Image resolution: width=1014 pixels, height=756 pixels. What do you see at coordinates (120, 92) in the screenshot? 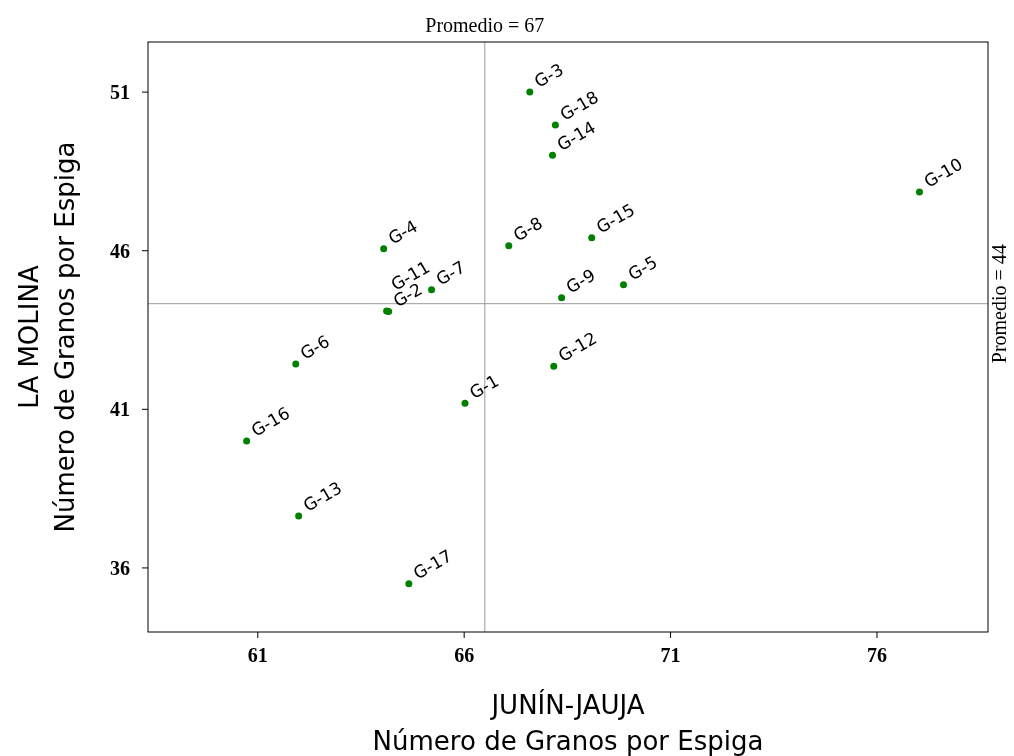
I see `y-tick-label: 51` at bounding box center [120, 92].